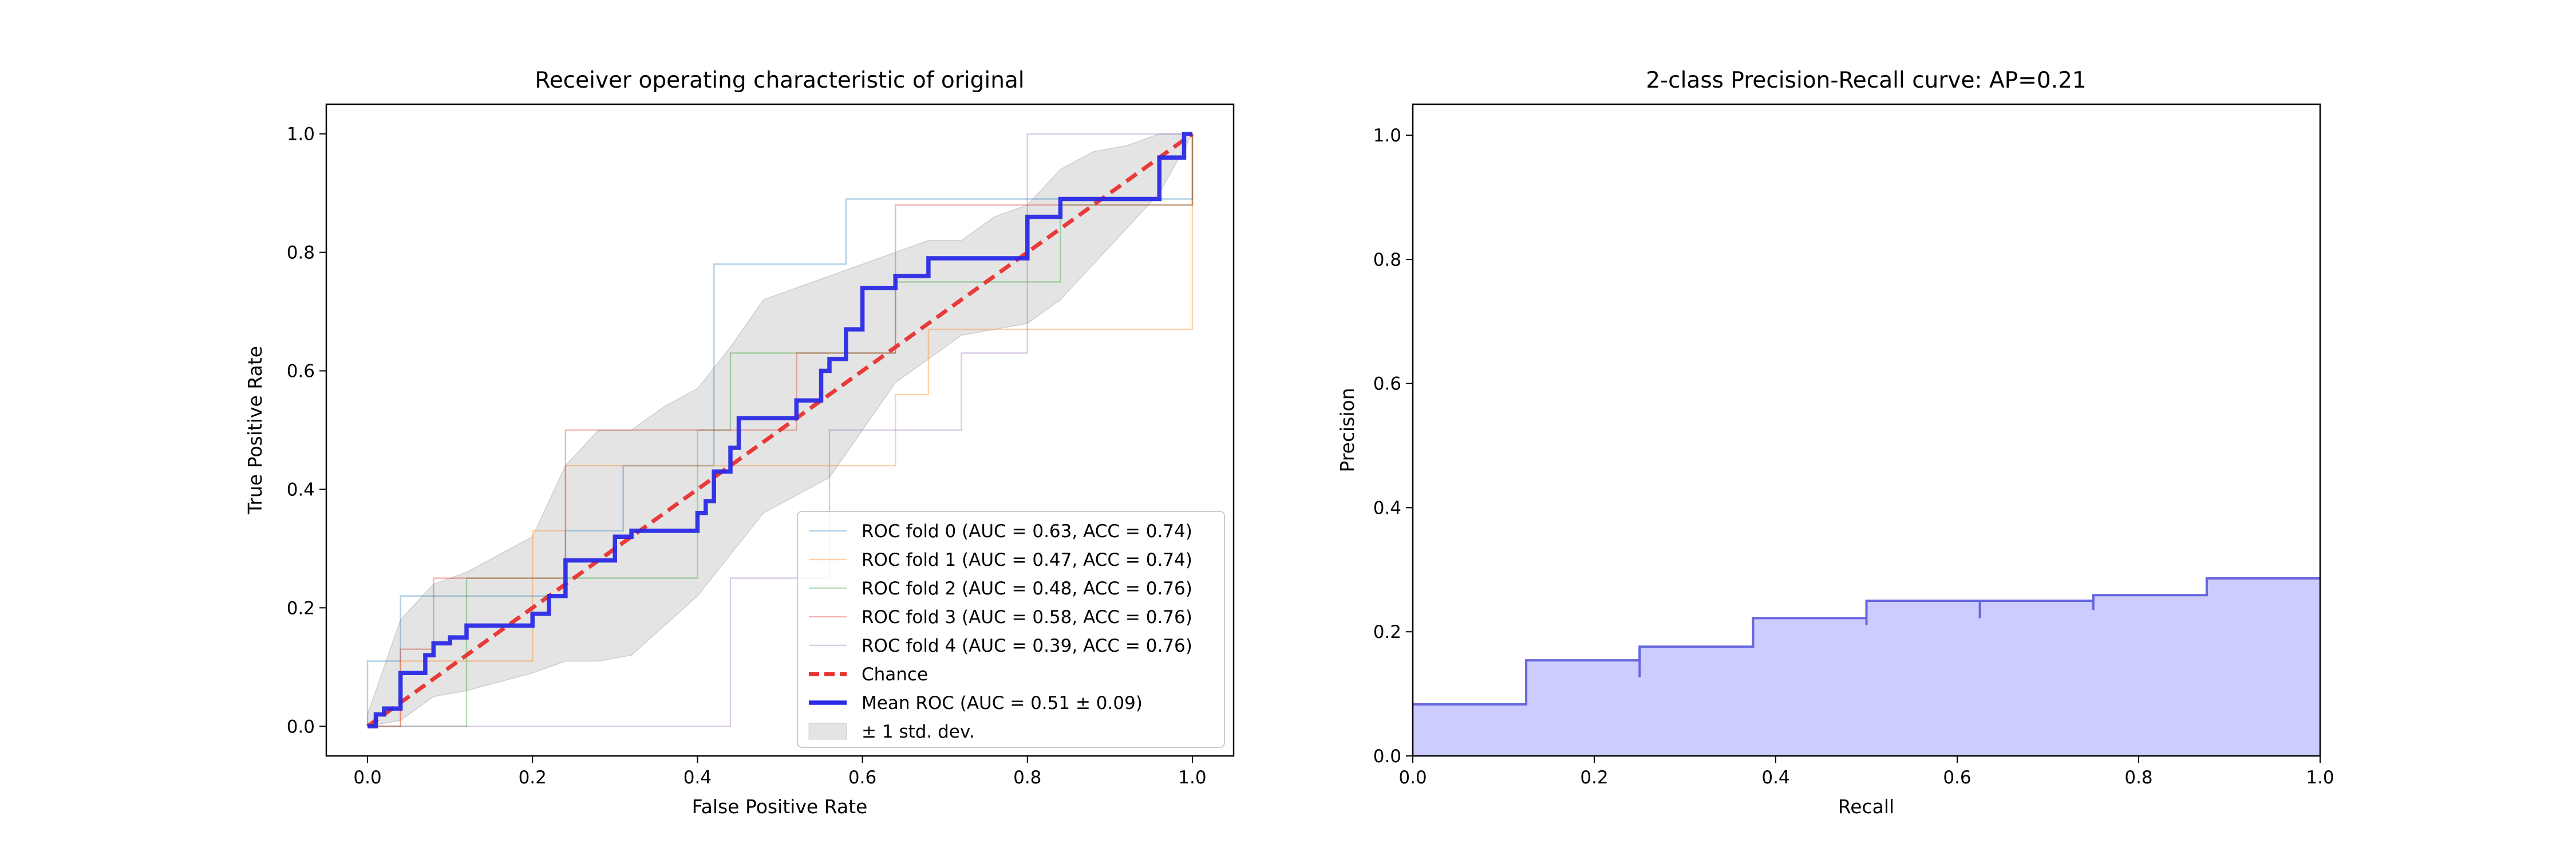  I want to click on pr-x-tick-label: 1.0, so click(2320, 777).